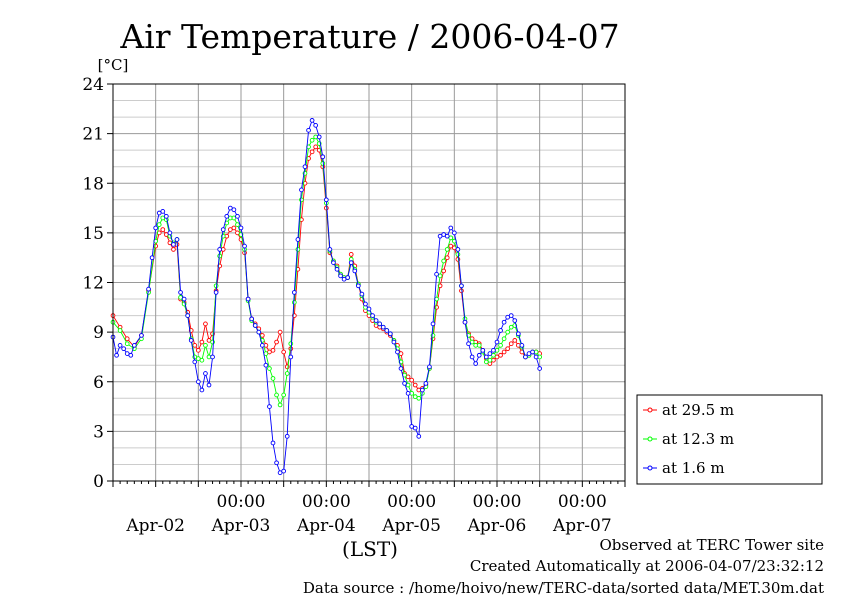 This screenshot has height=597, width=842. I want to click on y-tick-label: 3, so click(98, 432).